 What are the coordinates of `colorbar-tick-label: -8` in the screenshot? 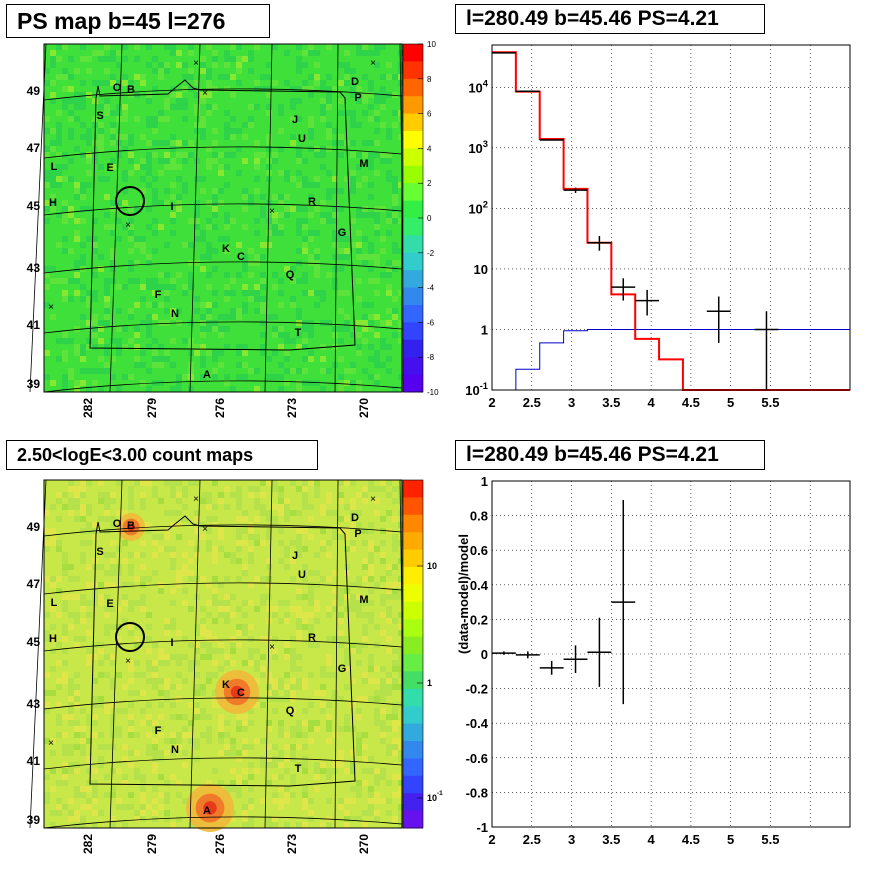 It's located at (431, 357).